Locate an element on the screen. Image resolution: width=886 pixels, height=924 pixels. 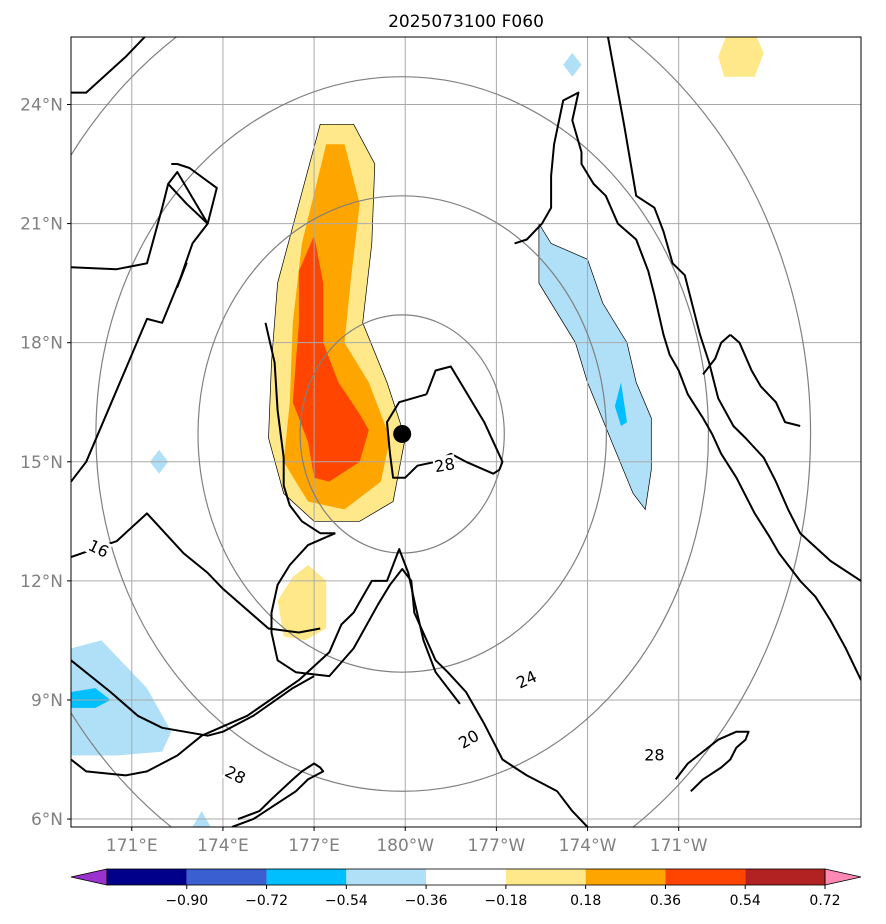
center-marker-layer is located at coordinates (402, 433).